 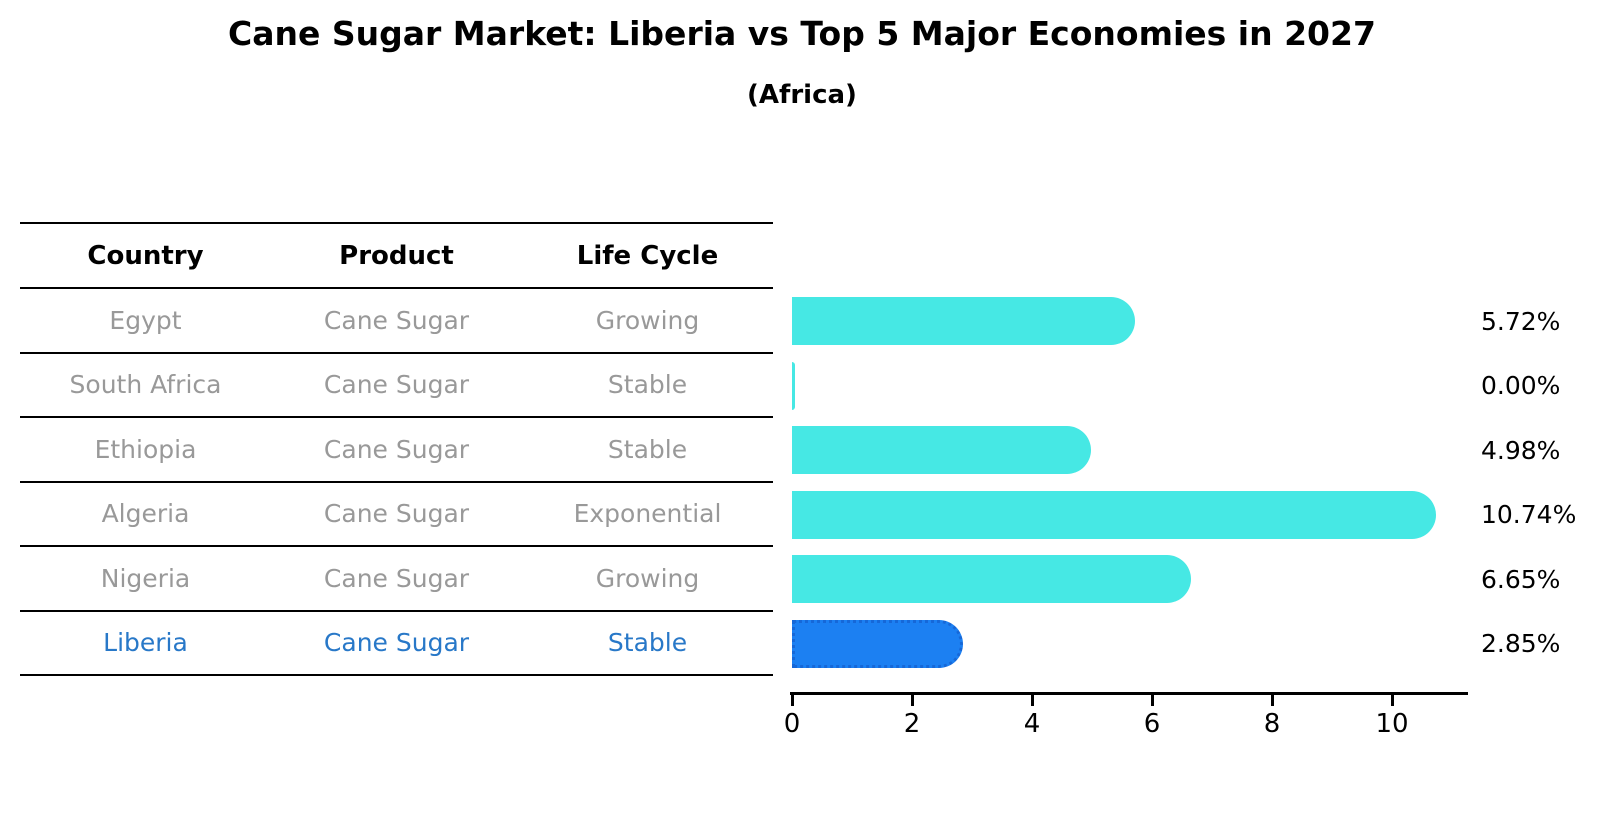 I want to click on value-label: 2.85%, so click(x=1521, y=644).